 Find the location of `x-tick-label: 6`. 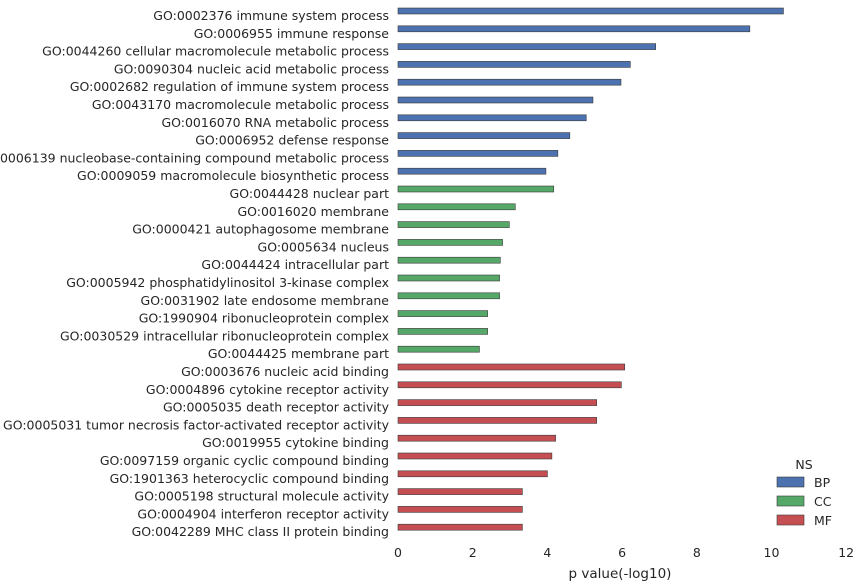

x-tick-label: 6 is located at coordinates (622, 552).